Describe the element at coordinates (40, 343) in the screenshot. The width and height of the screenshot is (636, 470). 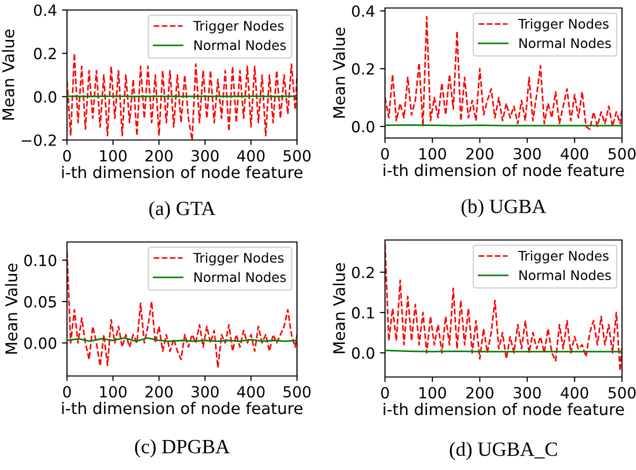
I see `y-tick-label: 0.00` at that location.